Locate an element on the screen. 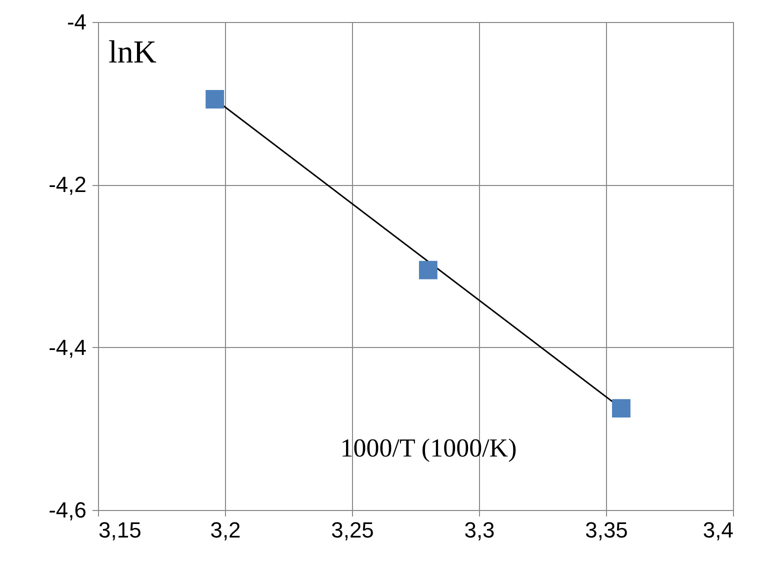 This screenshot has height=572, width=757. y-tick-label: -4,2 is located at coordinates (67, 185).